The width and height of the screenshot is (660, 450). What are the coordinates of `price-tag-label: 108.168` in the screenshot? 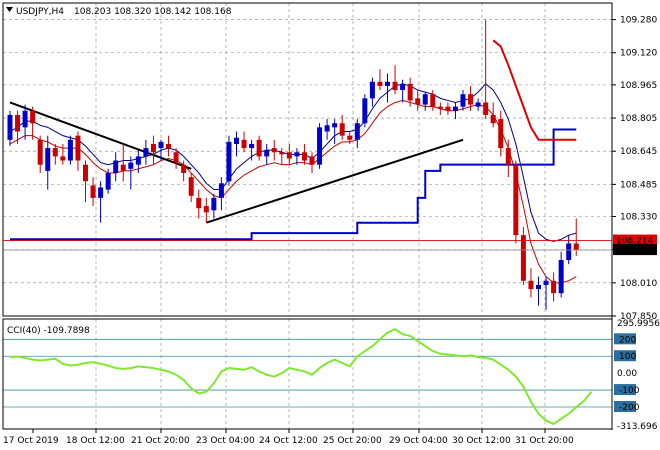 It's located at (634, 251).